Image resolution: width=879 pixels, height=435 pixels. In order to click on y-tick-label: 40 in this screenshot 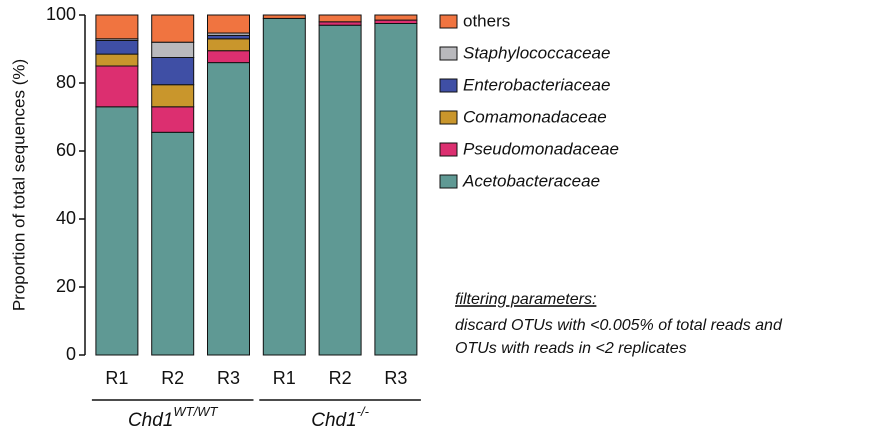, I will do `click(66, 218)`.